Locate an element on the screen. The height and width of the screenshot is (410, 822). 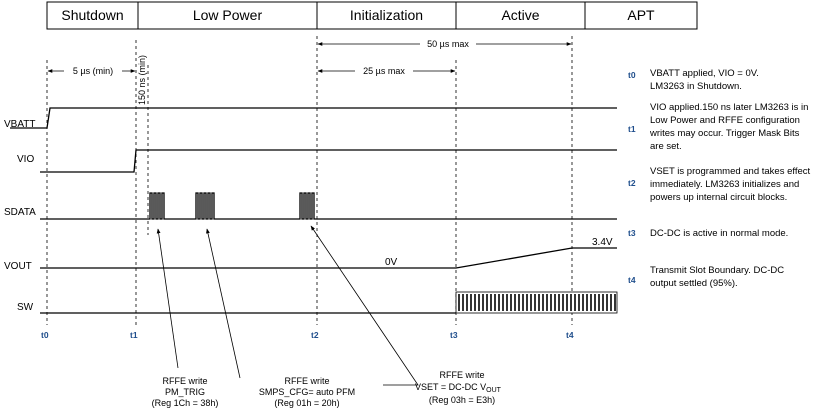
signal-label-vio: VIO is located at coordinates (25, 159).